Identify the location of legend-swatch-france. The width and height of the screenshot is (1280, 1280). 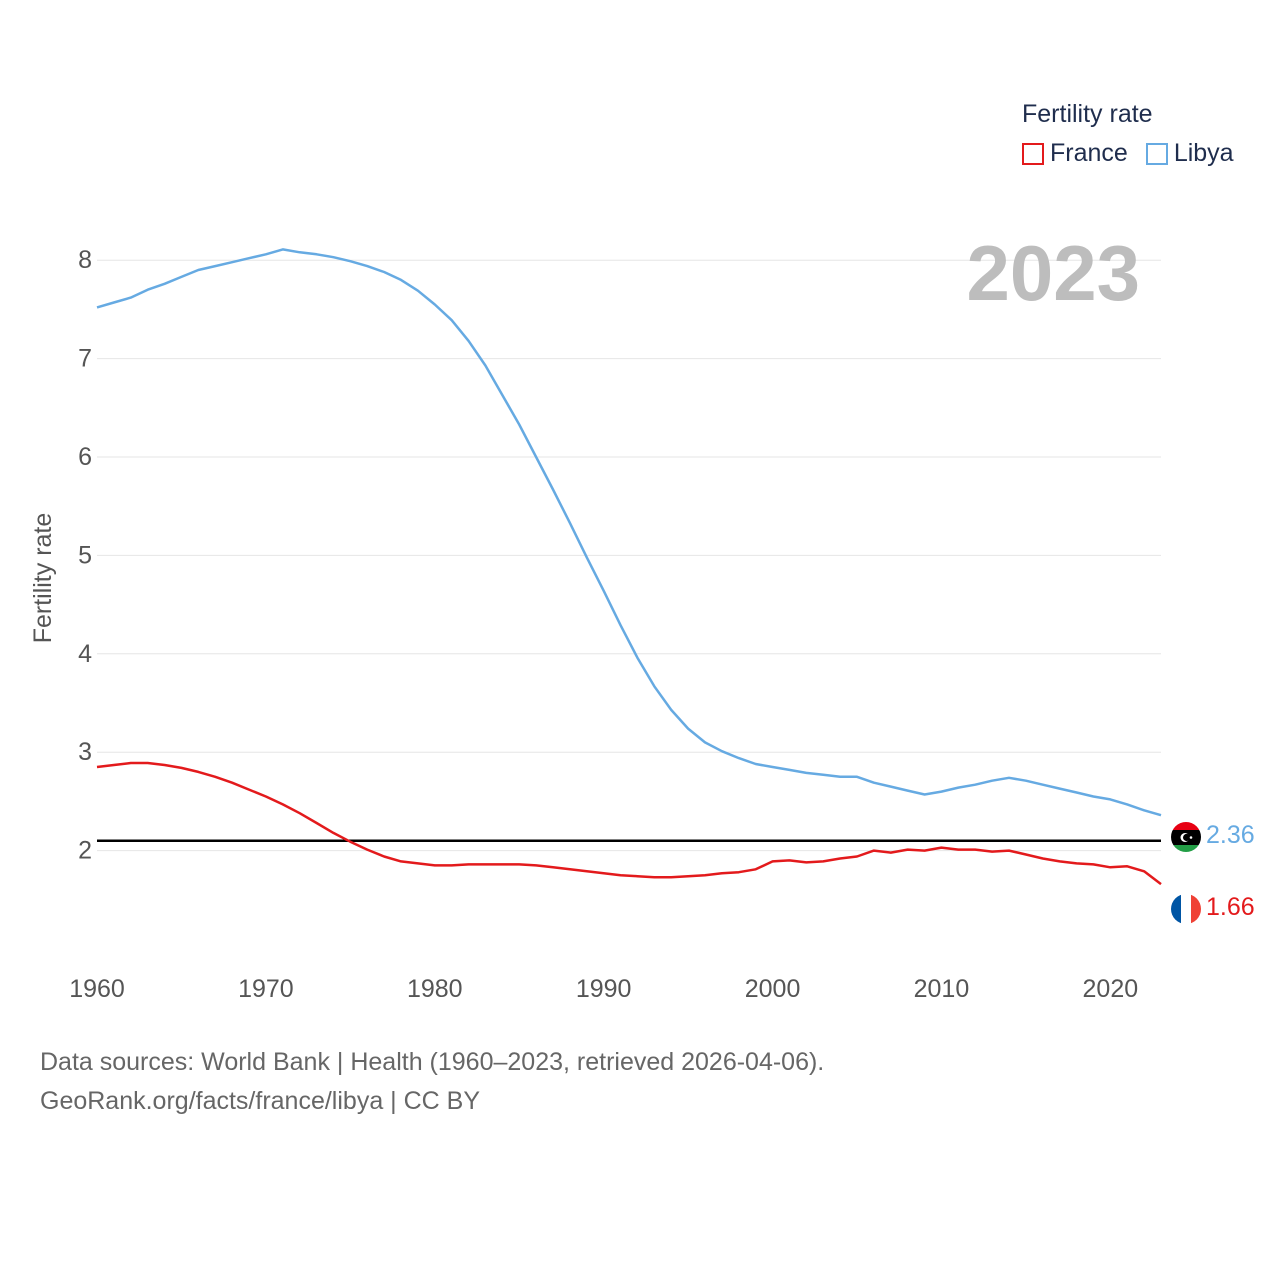
(1033, 153).